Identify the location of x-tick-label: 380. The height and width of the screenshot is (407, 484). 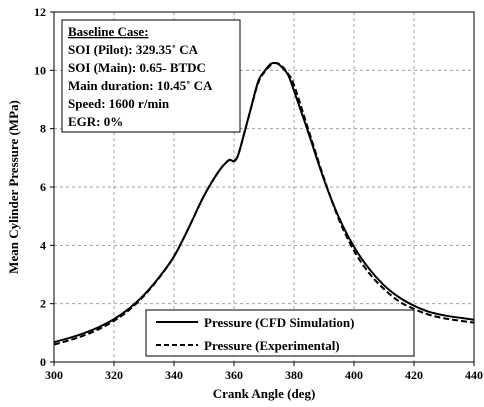
(294, 375).